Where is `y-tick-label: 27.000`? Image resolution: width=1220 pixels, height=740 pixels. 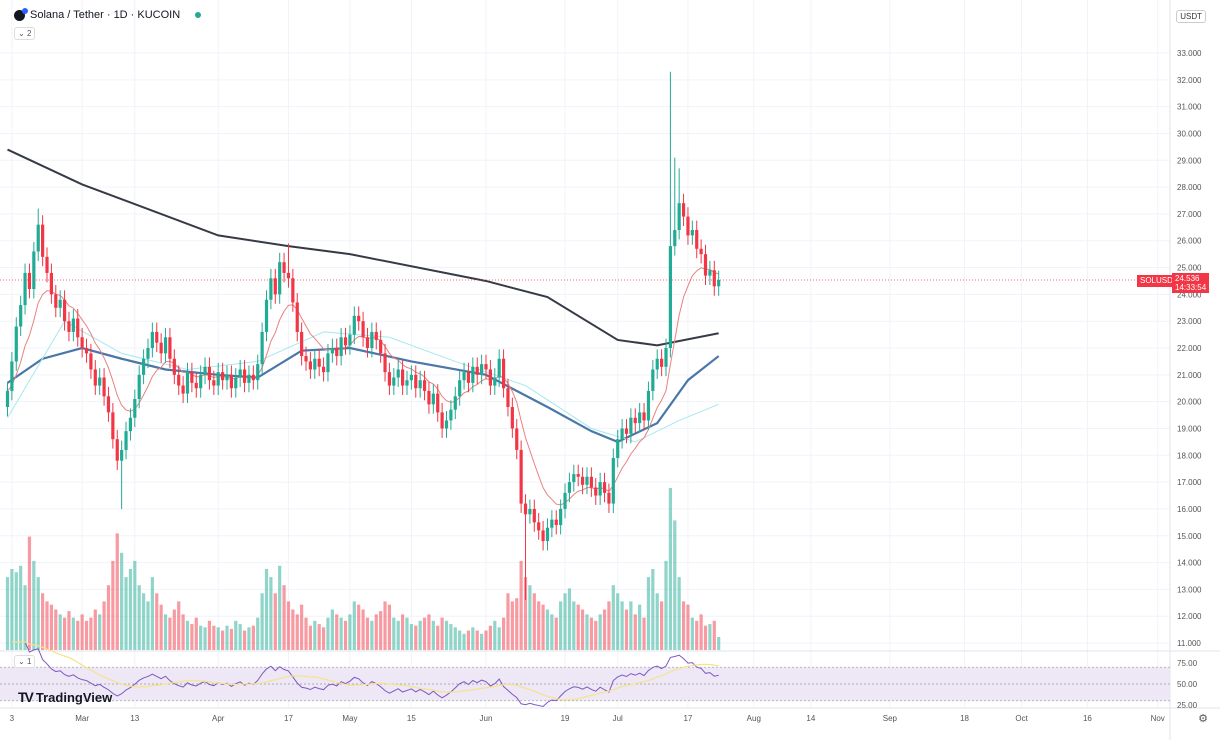 y-tick-label: 27.000 is located at coordinates (1189, 214).